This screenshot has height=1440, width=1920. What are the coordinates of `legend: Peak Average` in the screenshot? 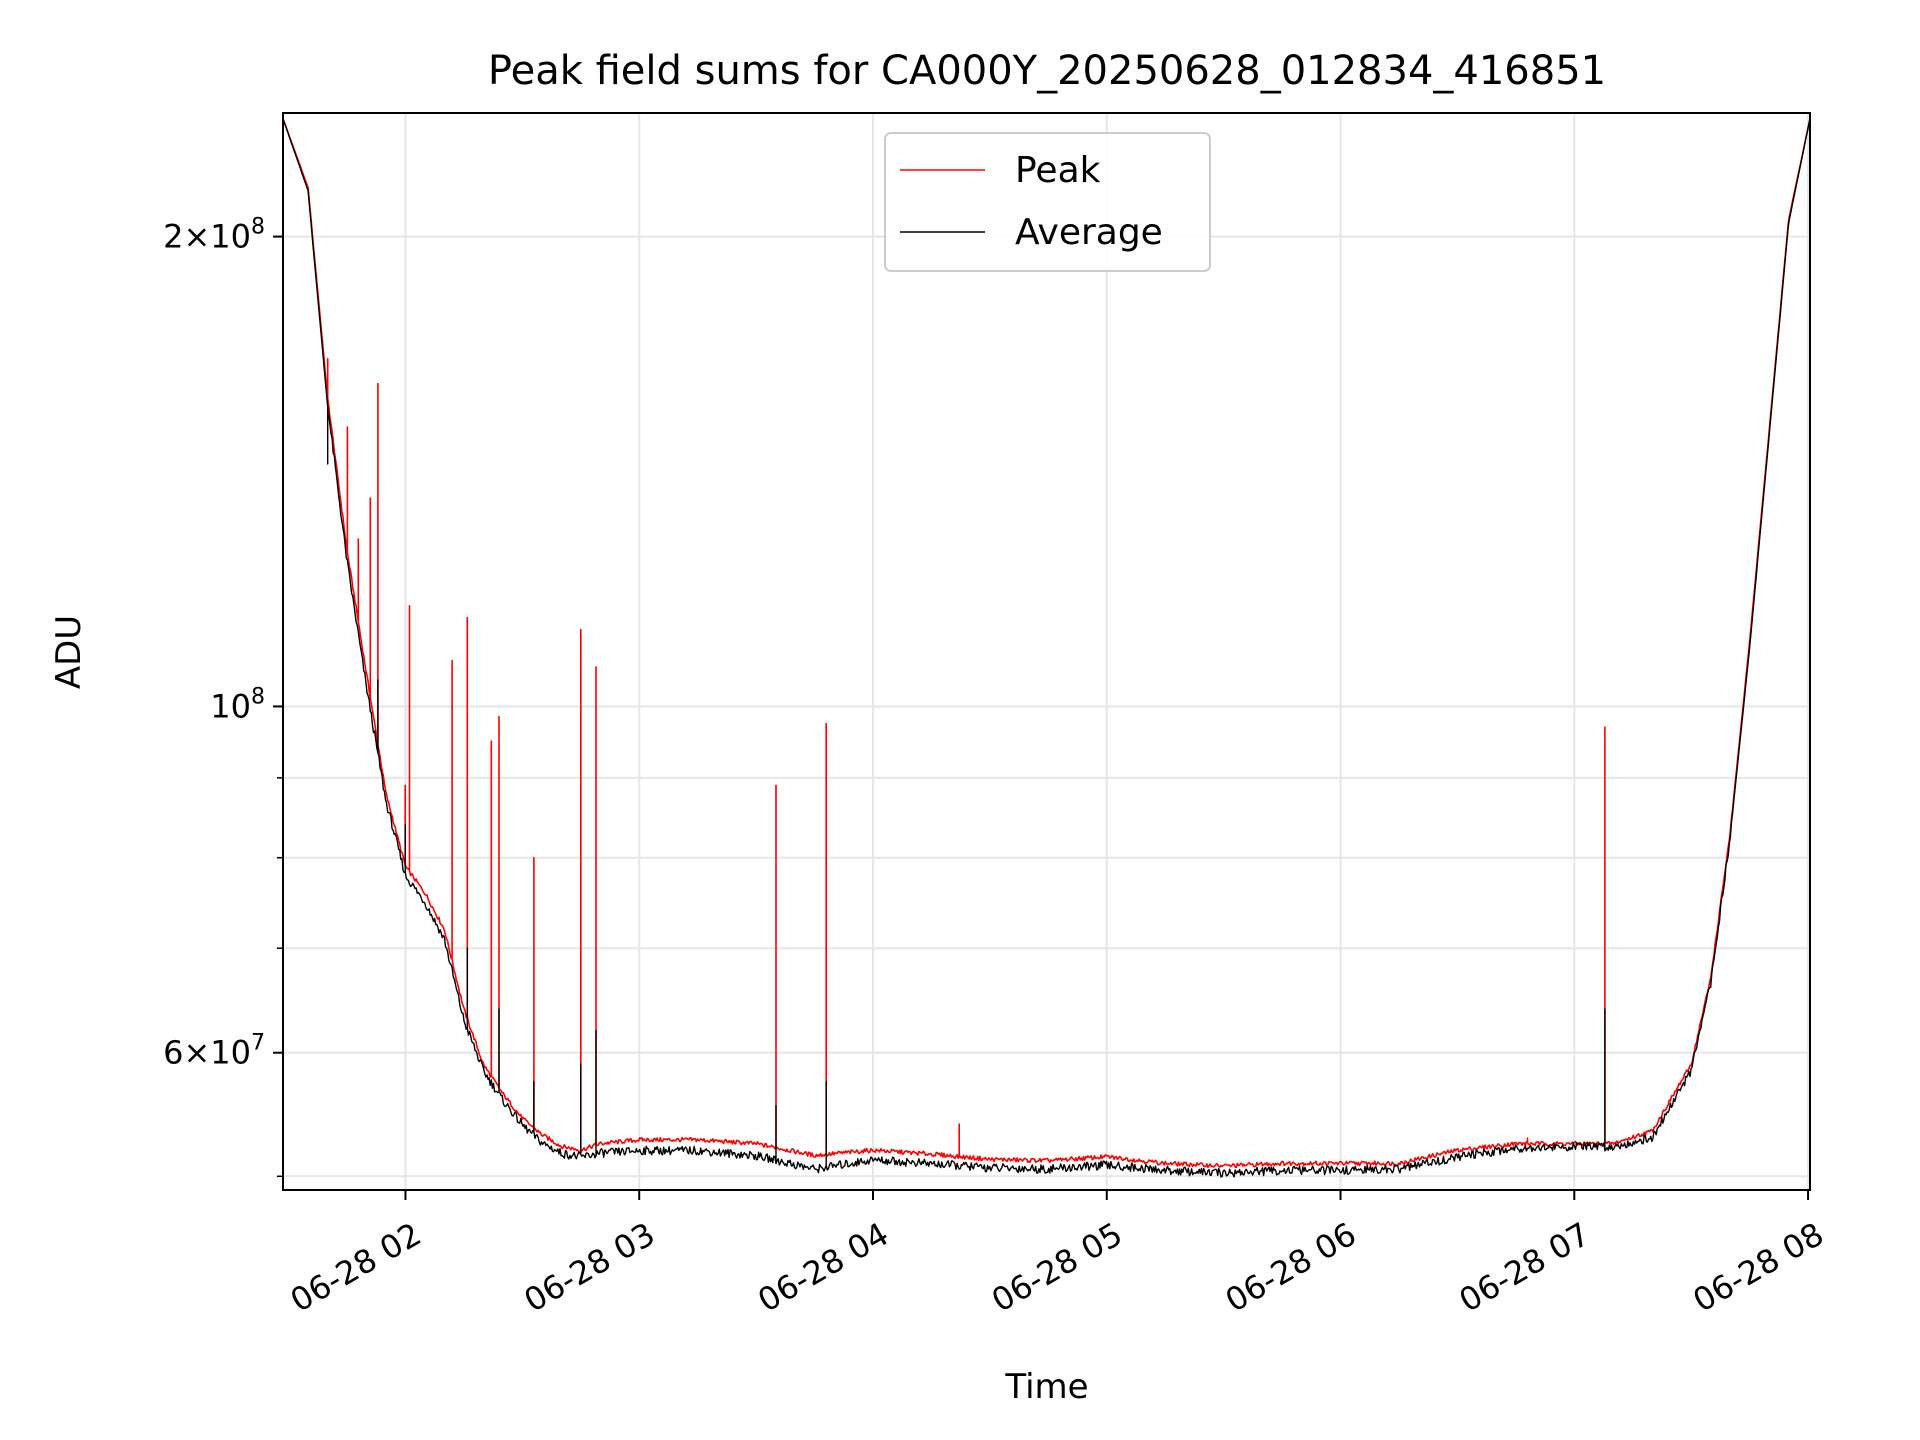 It's located at (1047, 202).